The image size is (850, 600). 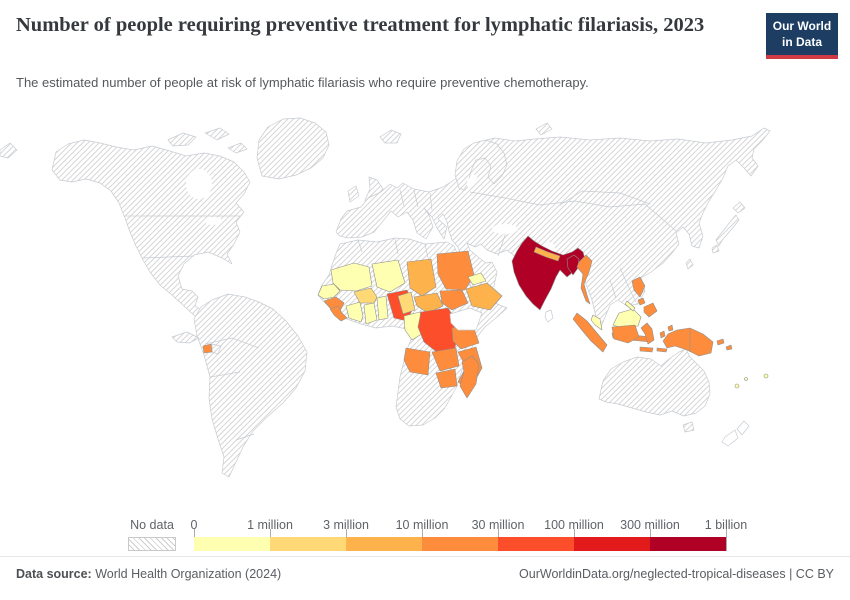 I want to click on map-region-japan-honshu, so click(x=727, y=230).